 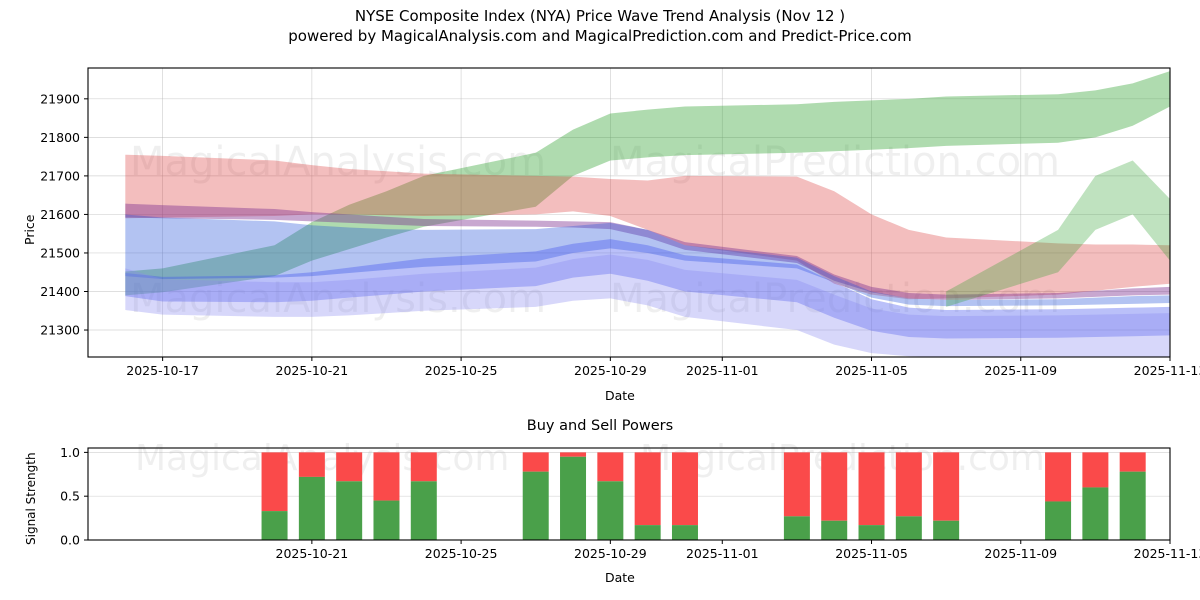 I want to click on signal-x-axis-label: Date, so click(x=620, y=577).